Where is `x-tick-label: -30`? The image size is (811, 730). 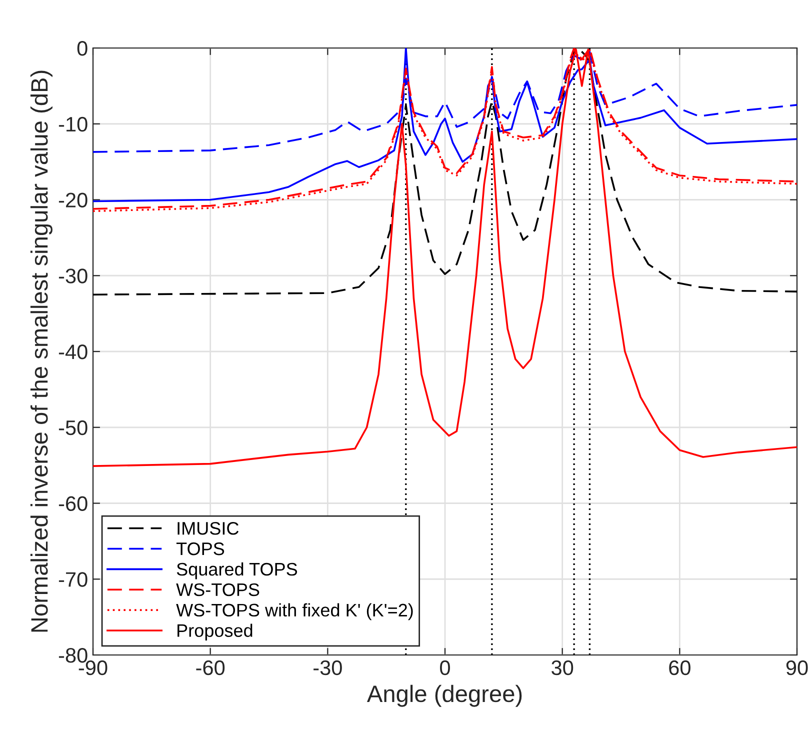
x-tick-label: -30 is located at coordinates (328, 668).